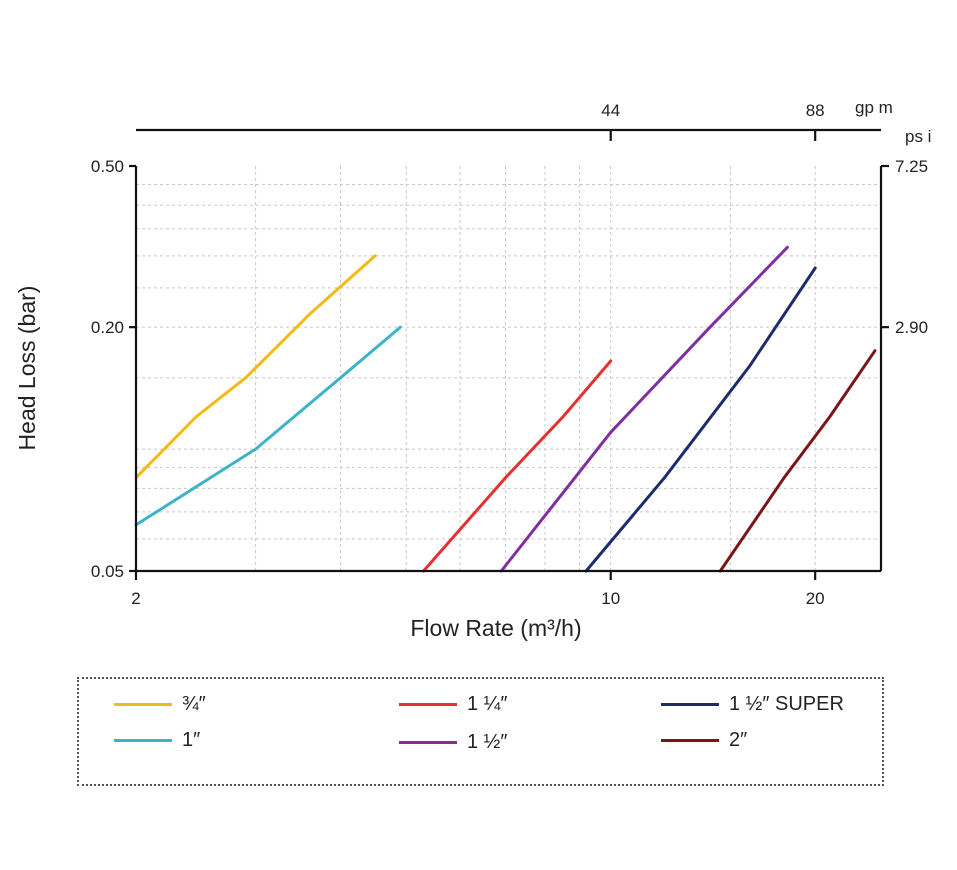  What do you see at coordinates (194, 703) in the screenshot?
I see `legend-label: ¾″` at bounding box center [194, 703].